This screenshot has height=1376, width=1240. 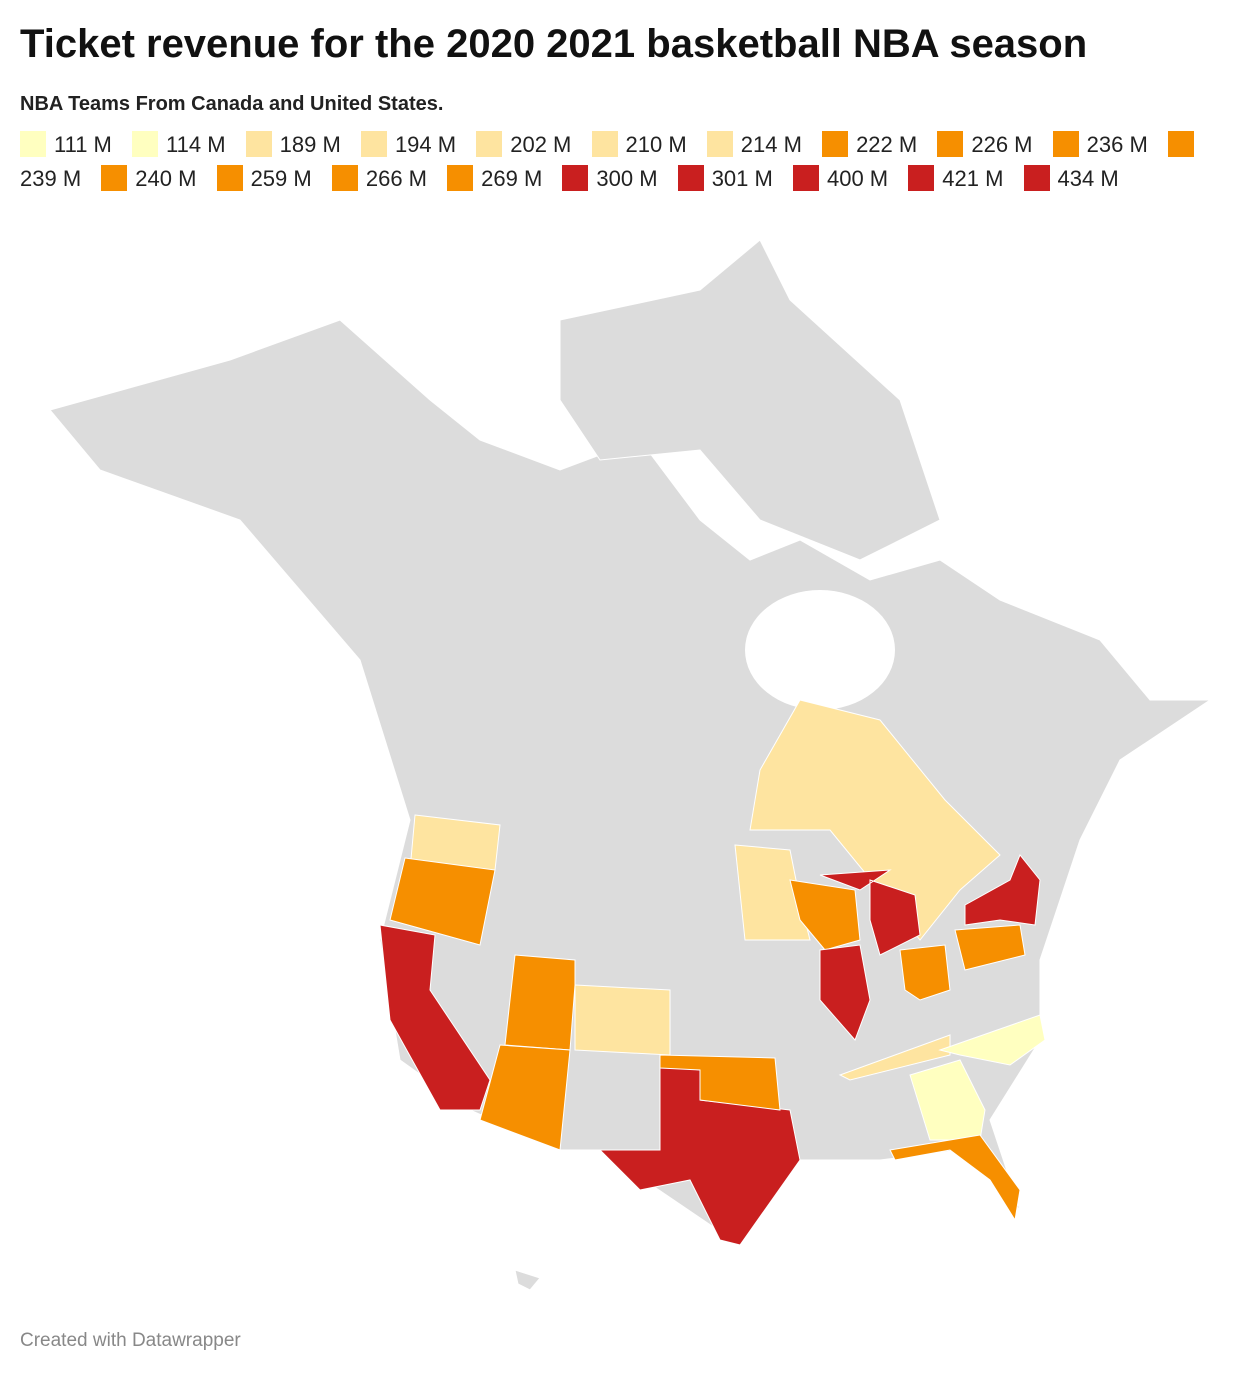 I want to click on subtitle: NBA Teams From Canada and United States., so click(x=232, y=104).